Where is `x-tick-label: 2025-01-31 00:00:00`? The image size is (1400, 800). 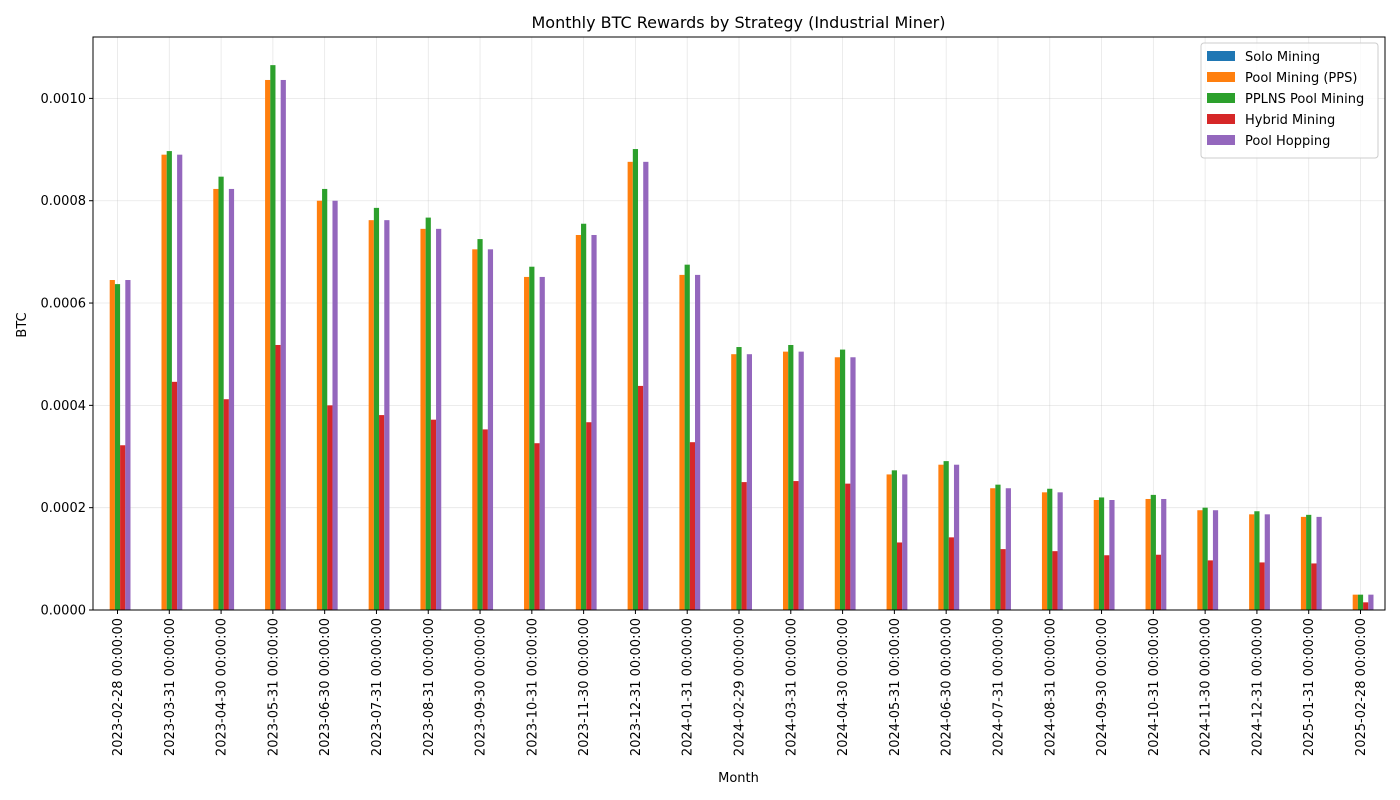
x-tick-label: 2025-01-31 00:00:00 is located at coordinates (1309, 687).